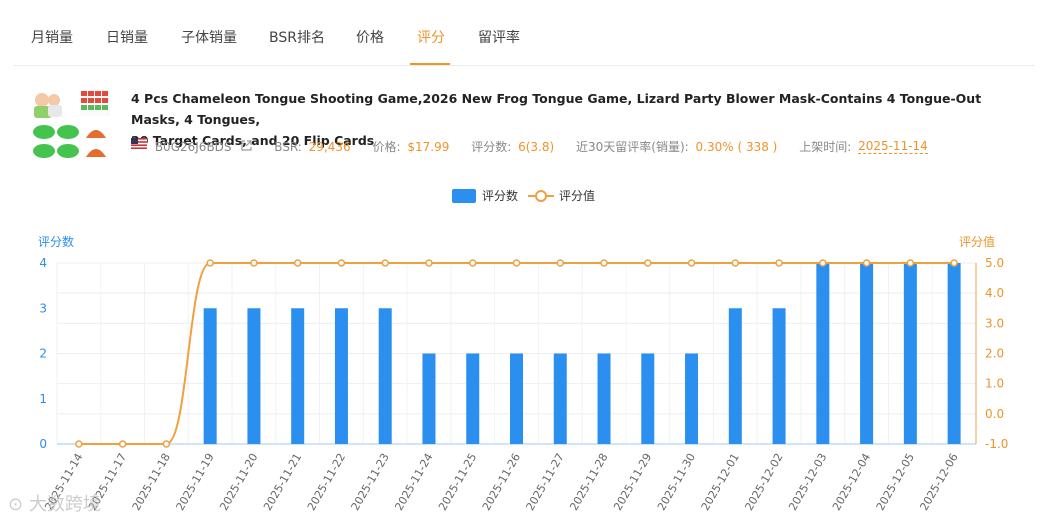 The image size is (1045, 522). I want to click on x-tick-label: 2025-11-18, so click(151, 482).